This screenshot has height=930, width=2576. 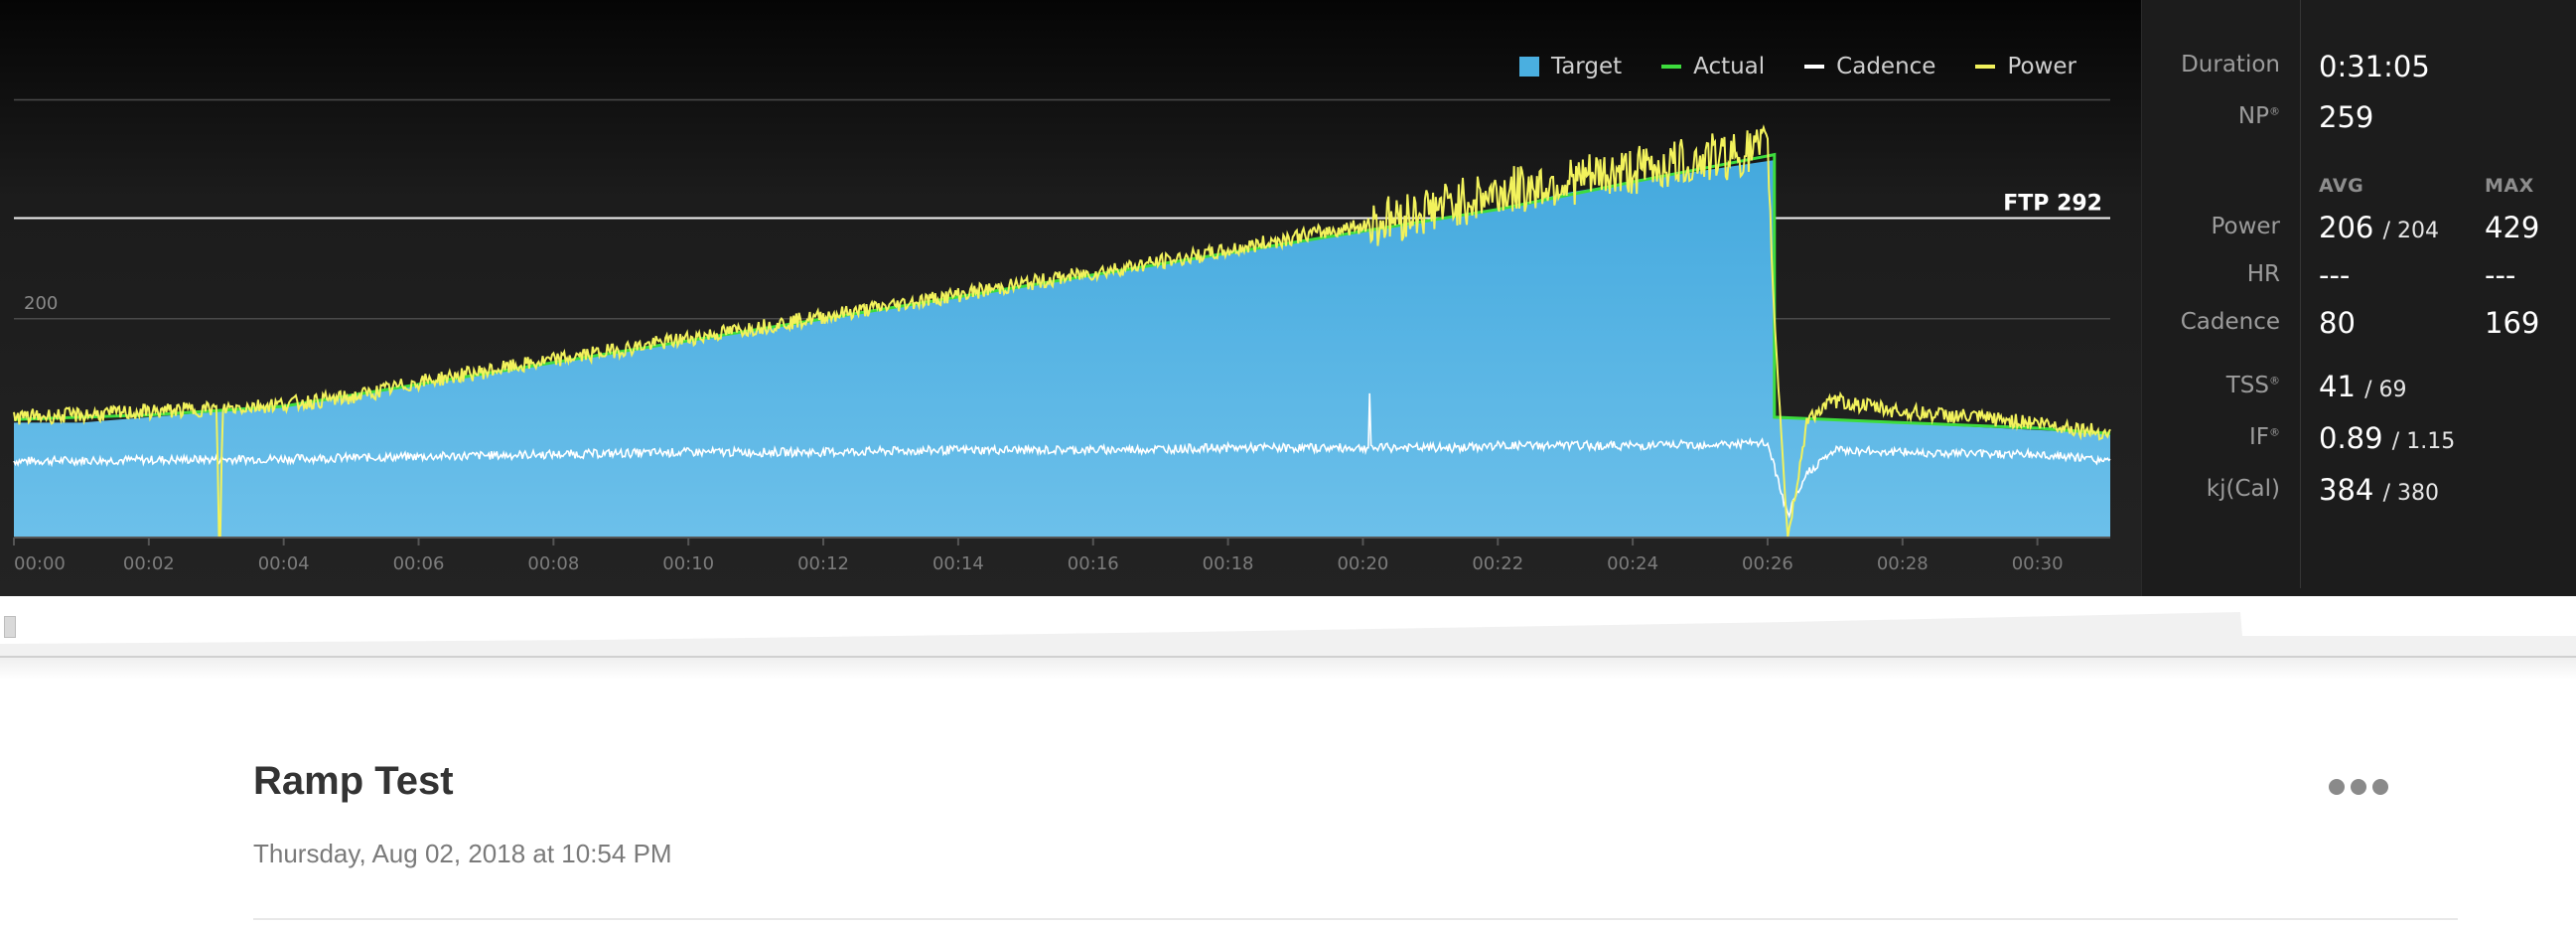 What do you see at coordinates (1729, 66) in the screenshot?
I see `legend-label-actual: Actual` at bounding box center [1729, 66].